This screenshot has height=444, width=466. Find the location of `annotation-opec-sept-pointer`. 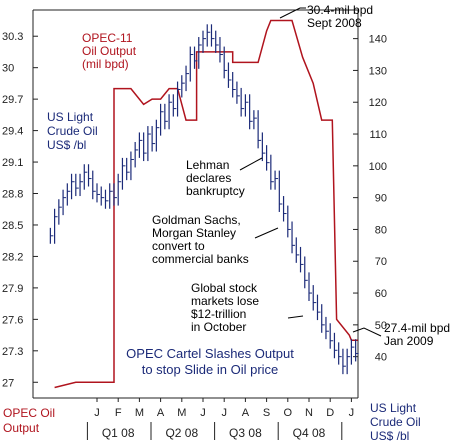

annotation-opec-sept-pointer is located at coordinates (292, 13).